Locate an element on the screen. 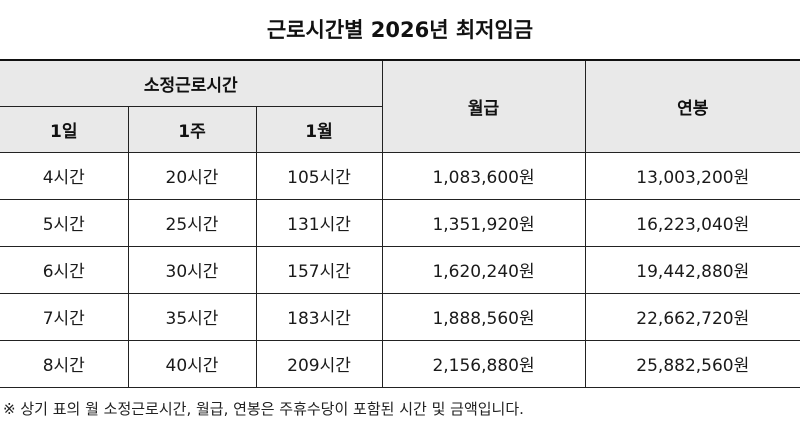 Image resolution: width=800 pixels, height=437 pixels. cell-month: 105시간 is located at coordinates (319, 175).